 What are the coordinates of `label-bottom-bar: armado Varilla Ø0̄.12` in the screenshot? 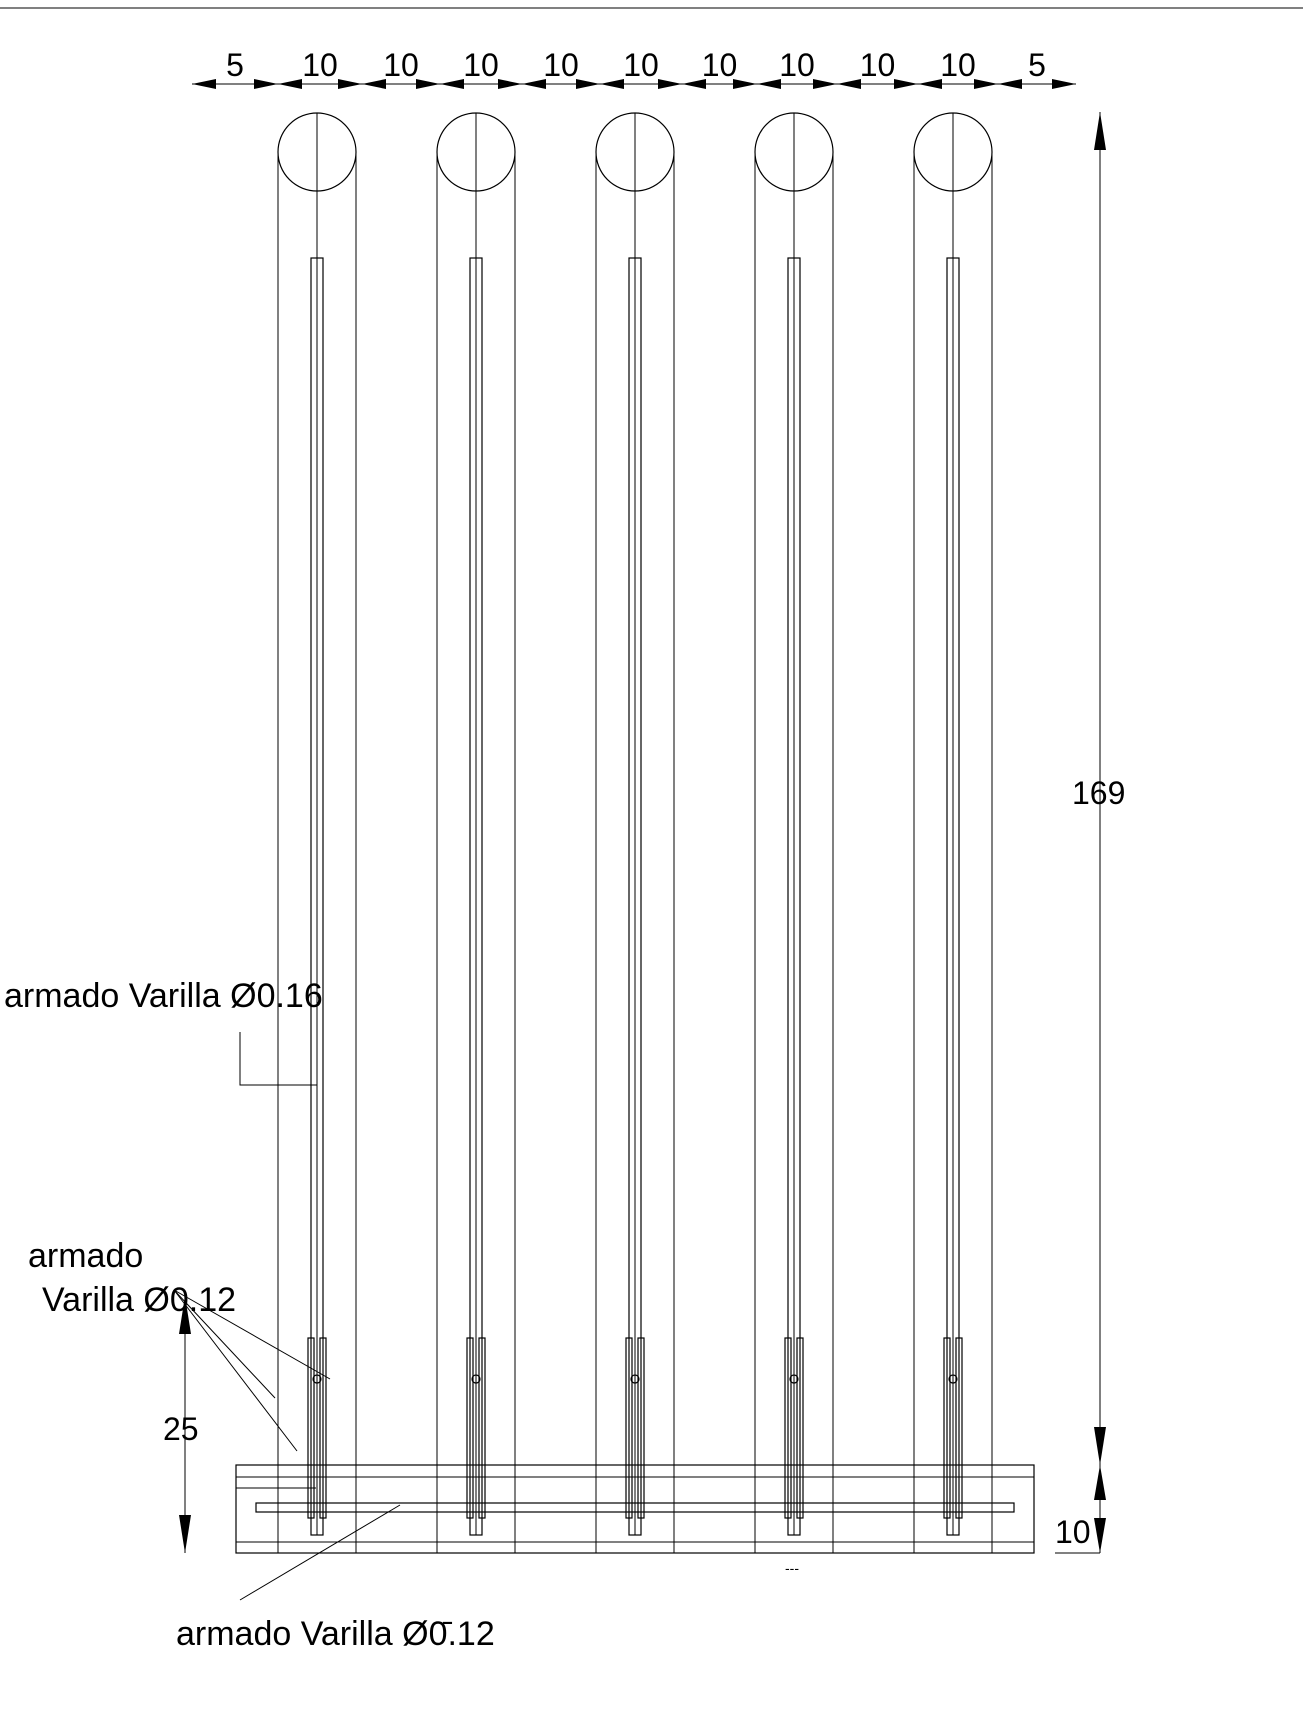 It's located at (335, 1634).